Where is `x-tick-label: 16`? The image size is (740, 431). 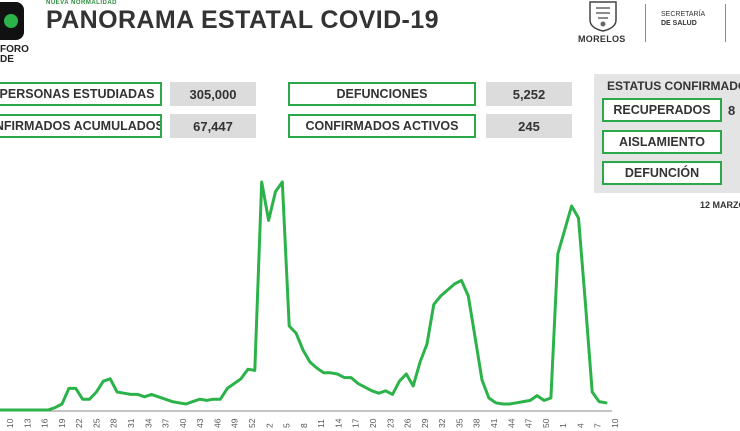
x-tick-label: 16 is located at coordinates (45, 423).